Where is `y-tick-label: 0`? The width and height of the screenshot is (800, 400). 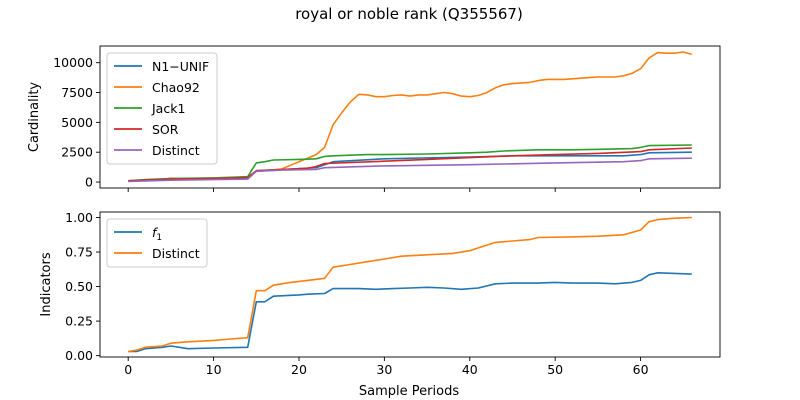
y-tick-label: 0 is located at coordinates (89, 182).